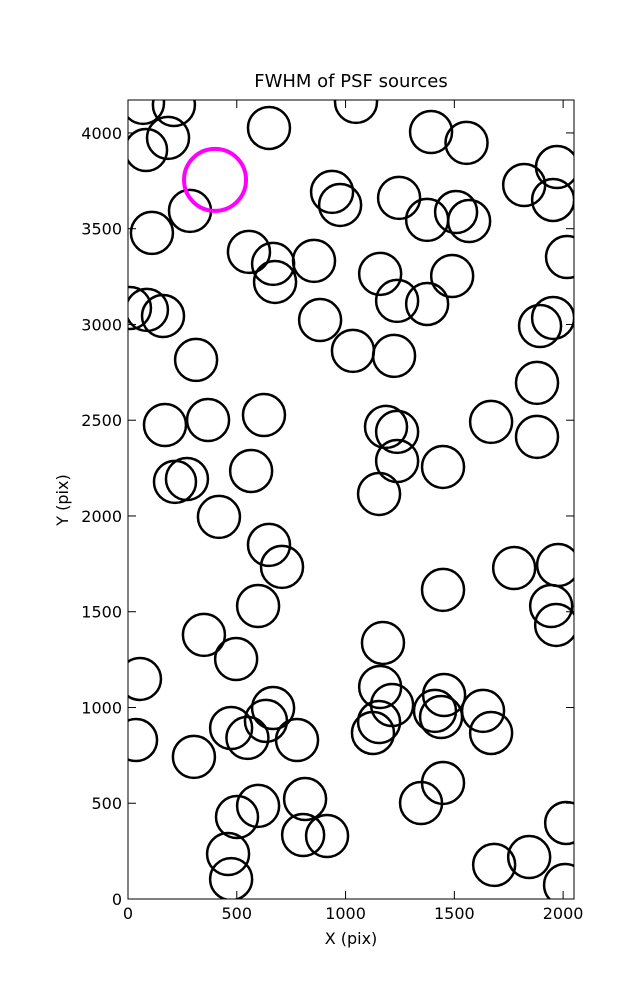 The width and height of the screenshot is (637, 1000). I want to click on y-tick-label: 0, so click(117, 899).